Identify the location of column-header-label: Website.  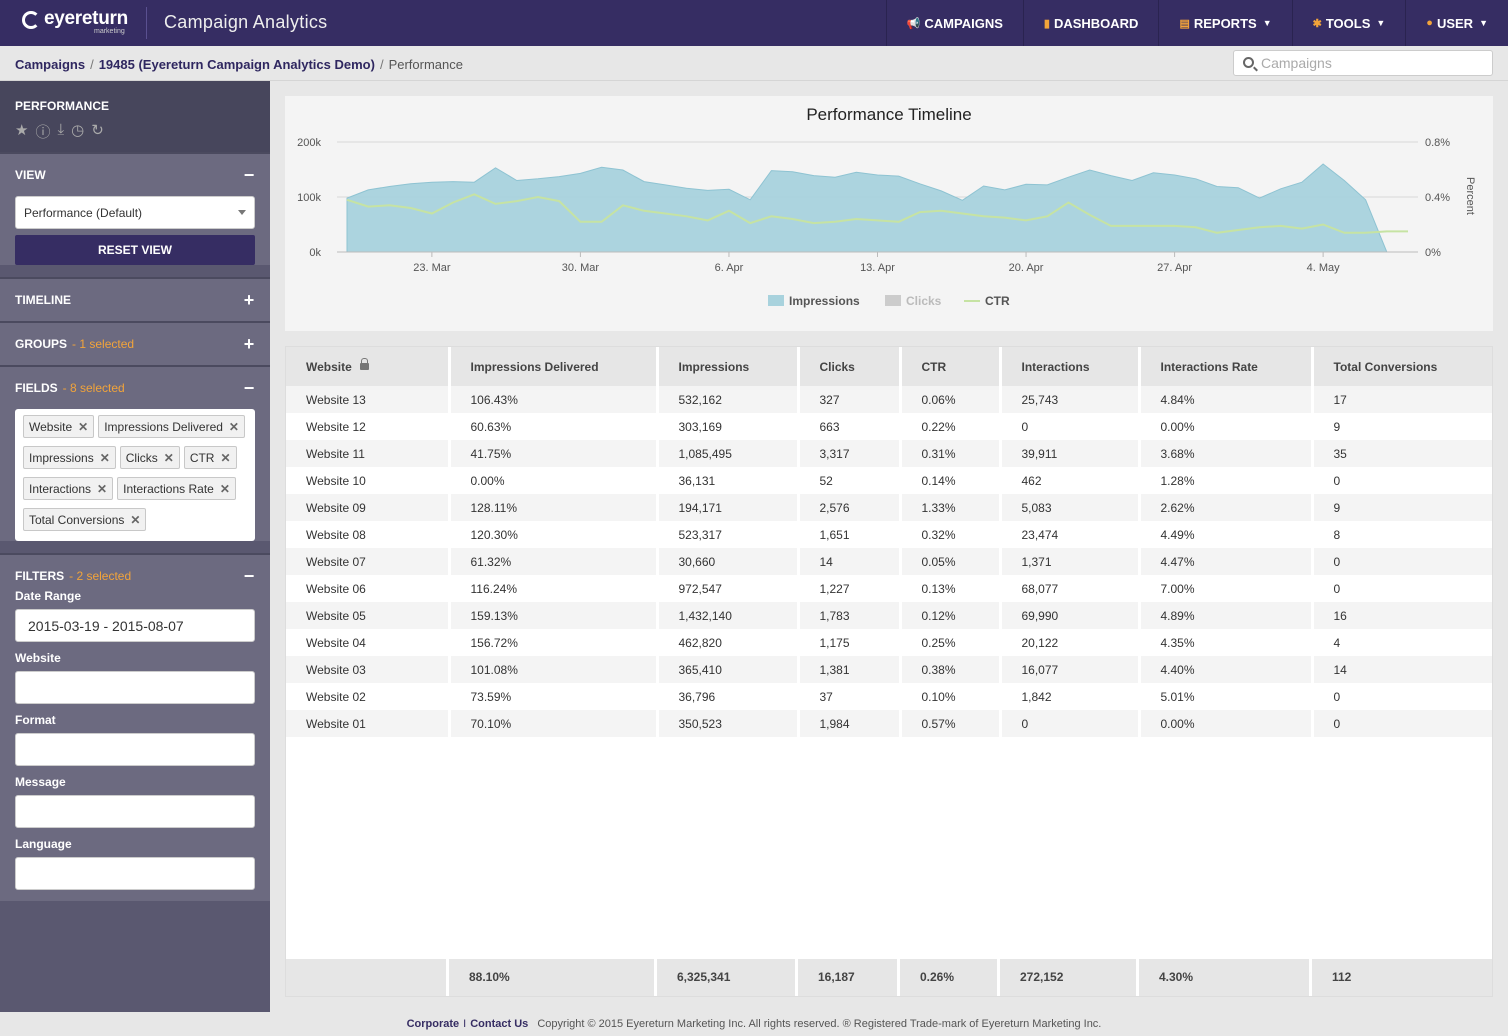
(329, 366).